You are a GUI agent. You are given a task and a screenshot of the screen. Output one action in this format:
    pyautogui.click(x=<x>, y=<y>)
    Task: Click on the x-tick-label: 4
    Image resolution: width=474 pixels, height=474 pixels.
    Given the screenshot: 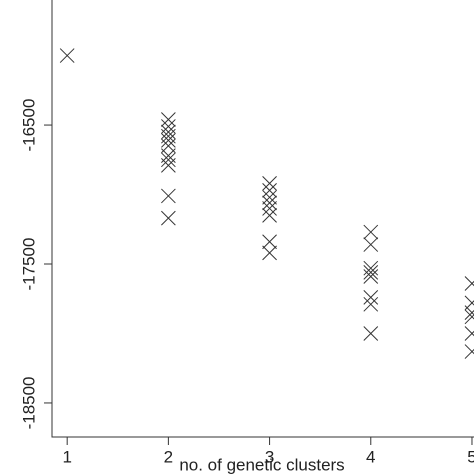 What is the action you would take?
    pyautogui.click(x=370, y=456)
    